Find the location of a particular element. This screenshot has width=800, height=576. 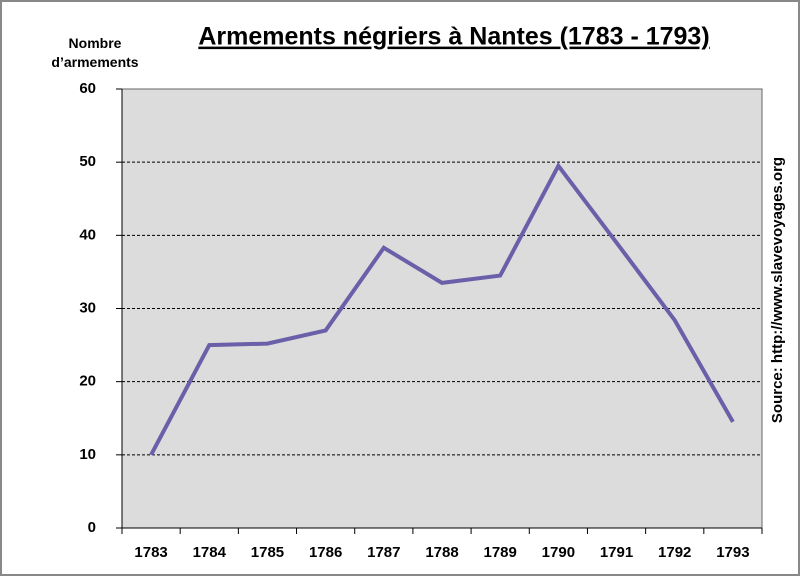

x-tick-label: 1785 is located at coordinates (267, 552).